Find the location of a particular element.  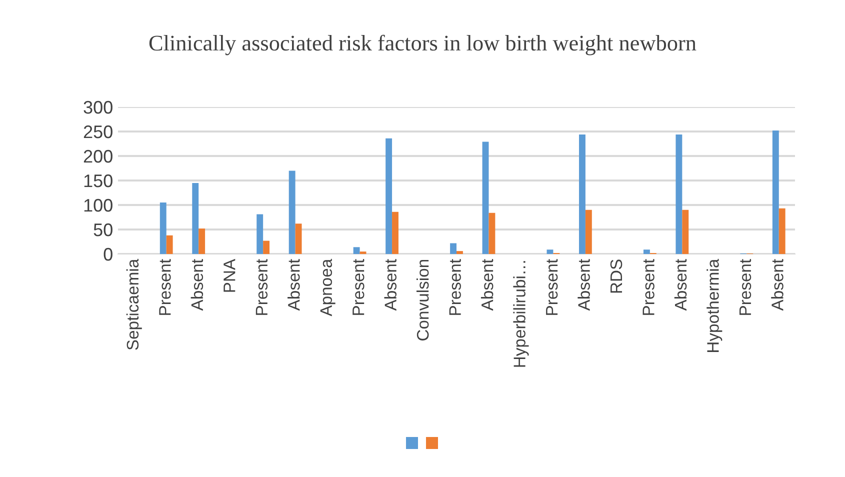

y-tick-label: 300 is located at coordinates (98, 107).